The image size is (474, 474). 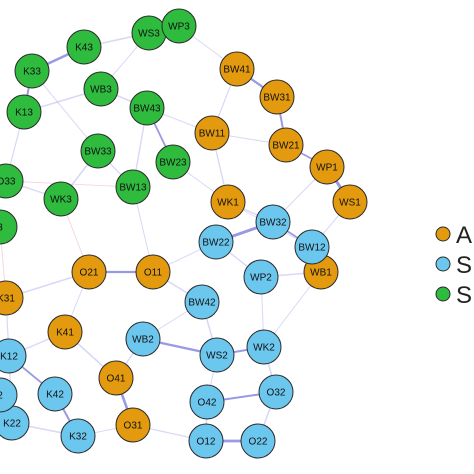 I want to click on node-label: O31, so click(x=133, y=426).